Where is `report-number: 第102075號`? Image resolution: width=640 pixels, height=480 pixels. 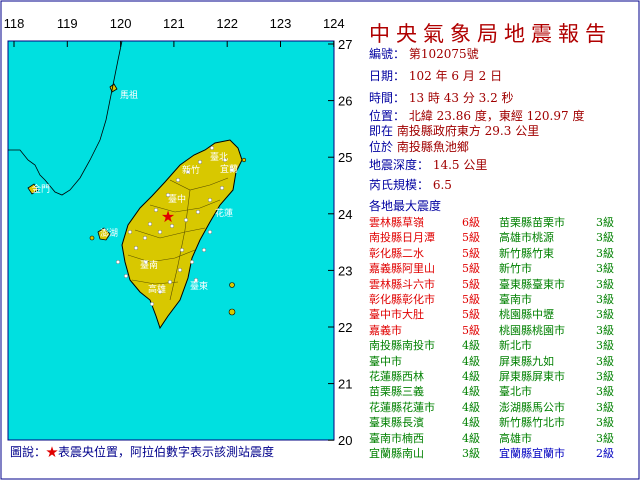
report-number: 第102075號 is located at coordinates (443, 54).